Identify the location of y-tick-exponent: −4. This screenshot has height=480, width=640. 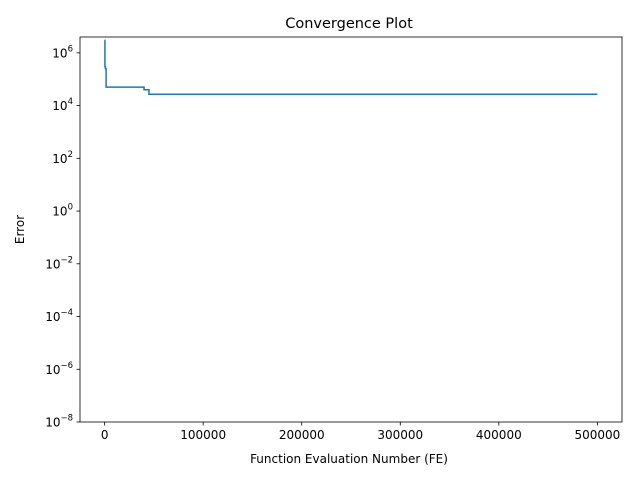
(66, 313).